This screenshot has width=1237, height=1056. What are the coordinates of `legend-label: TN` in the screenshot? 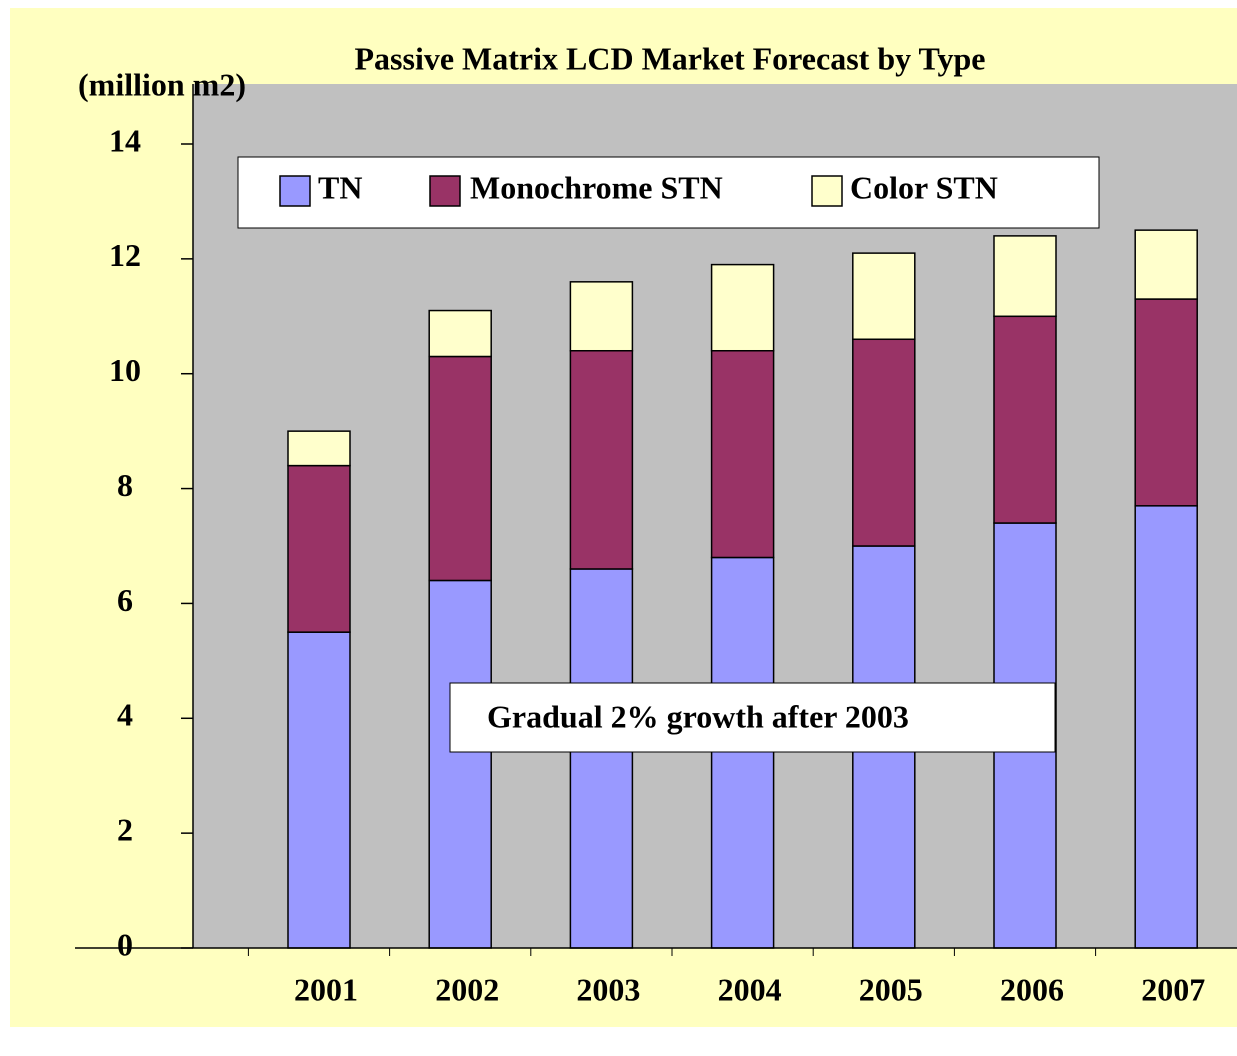 It's located at (340, 187).